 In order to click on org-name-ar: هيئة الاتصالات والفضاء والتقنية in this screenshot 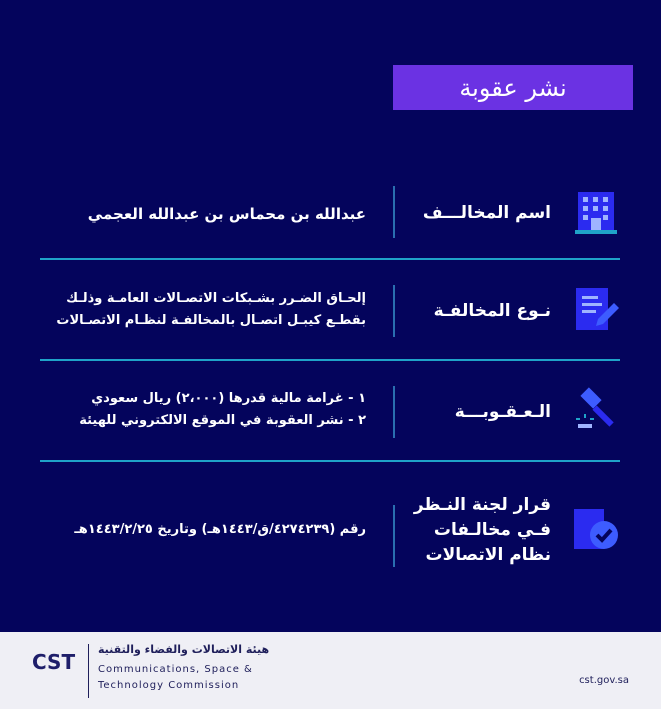, I will do `click(184, 649)`.